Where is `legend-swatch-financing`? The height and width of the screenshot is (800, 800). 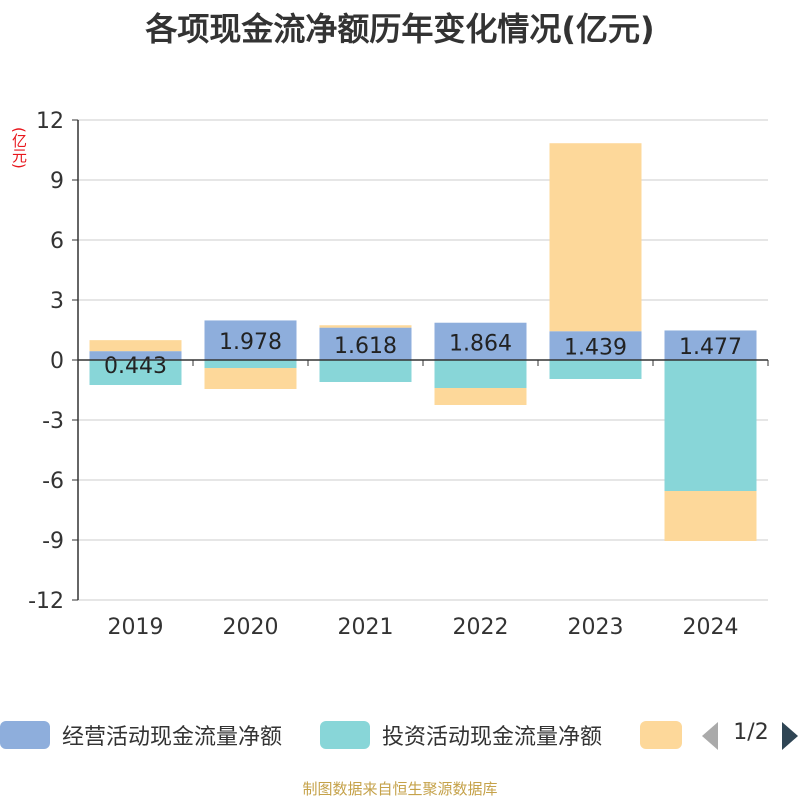 legend-swatch-financing is located at coordinates (661, 735).